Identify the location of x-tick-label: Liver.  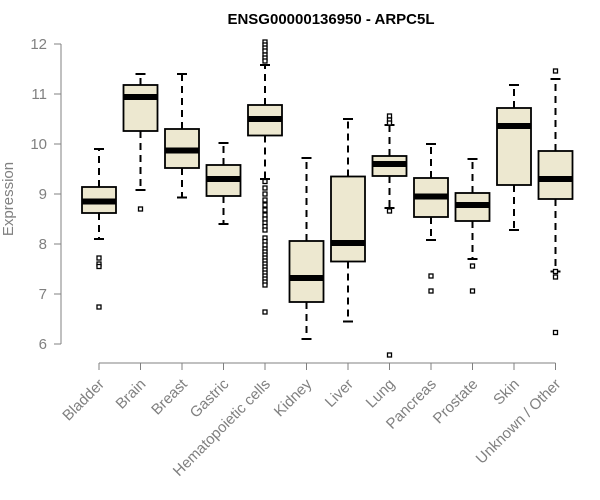
(339, 393).